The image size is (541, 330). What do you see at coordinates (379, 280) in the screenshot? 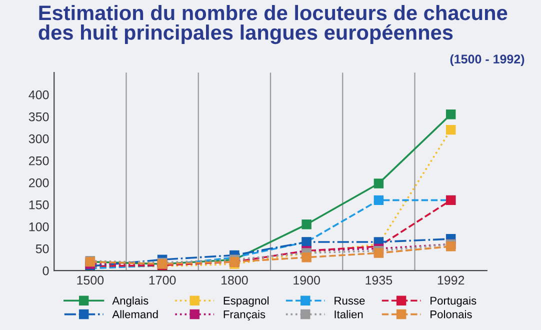
I see `x-tick-label: 1935` at bounding box center [379, 280].